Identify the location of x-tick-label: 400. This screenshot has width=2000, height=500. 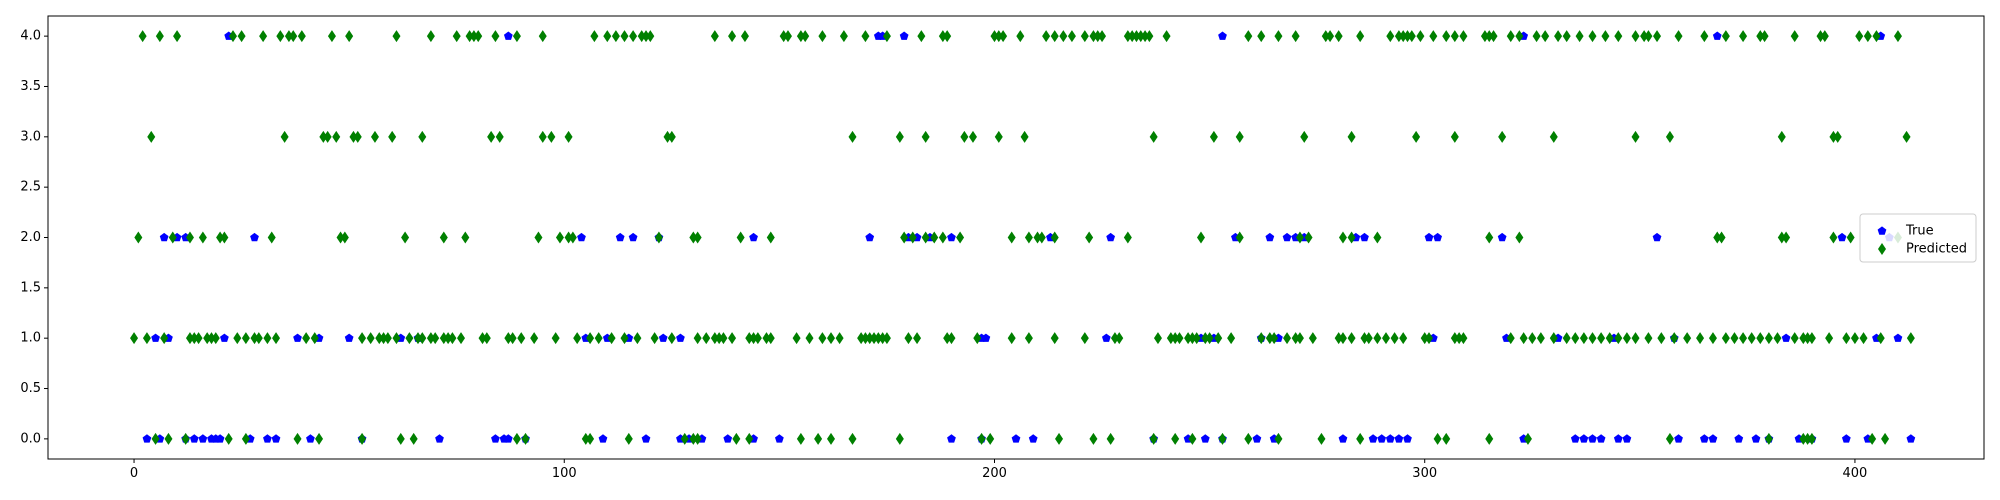
(1855, 473).